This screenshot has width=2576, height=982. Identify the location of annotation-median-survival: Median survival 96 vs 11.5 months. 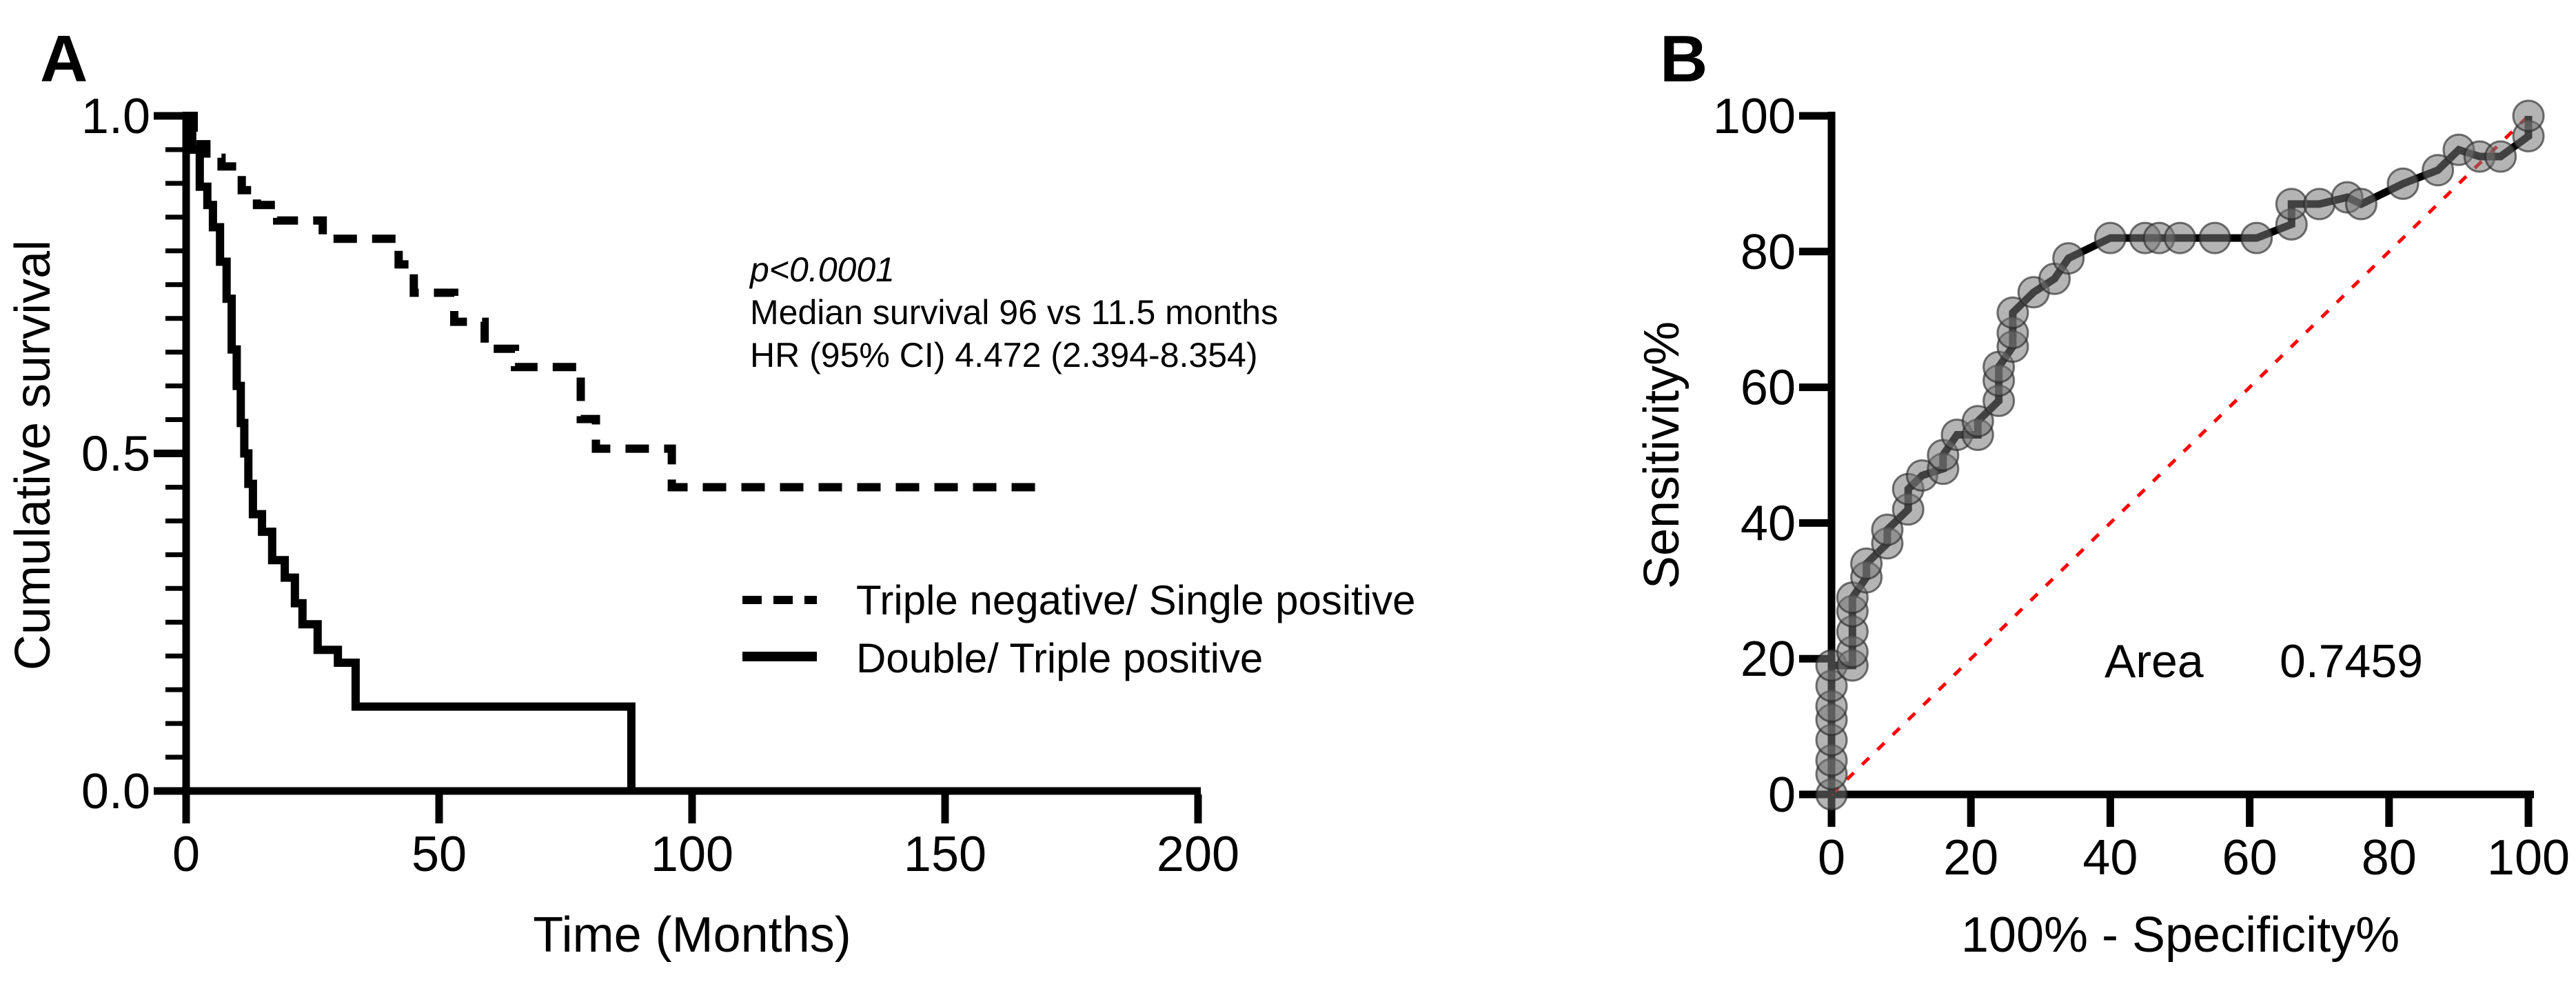
(1014, 312).